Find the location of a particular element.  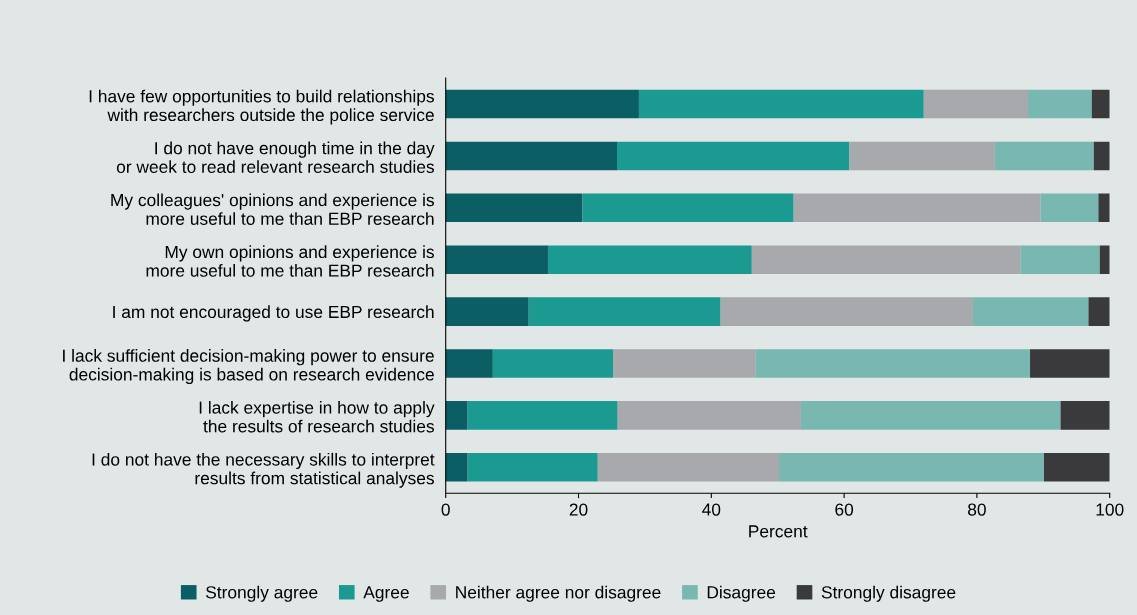

y-tick-label: I am not encouraged to use EBP research is located at coordinates (273, 313).